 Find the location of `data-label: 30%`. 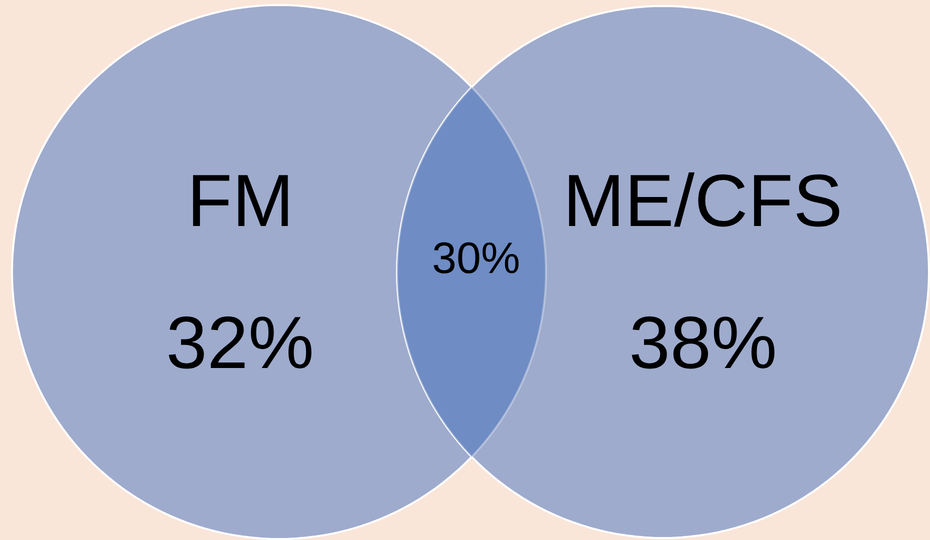

data-label: 30% is located at coordinates (476, 258).